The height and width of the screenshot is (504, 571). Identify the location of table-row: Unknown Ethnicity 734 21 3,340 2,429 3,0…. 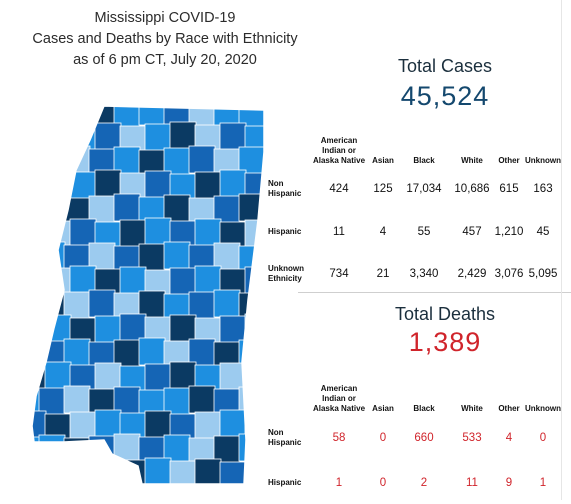
(415, 274).